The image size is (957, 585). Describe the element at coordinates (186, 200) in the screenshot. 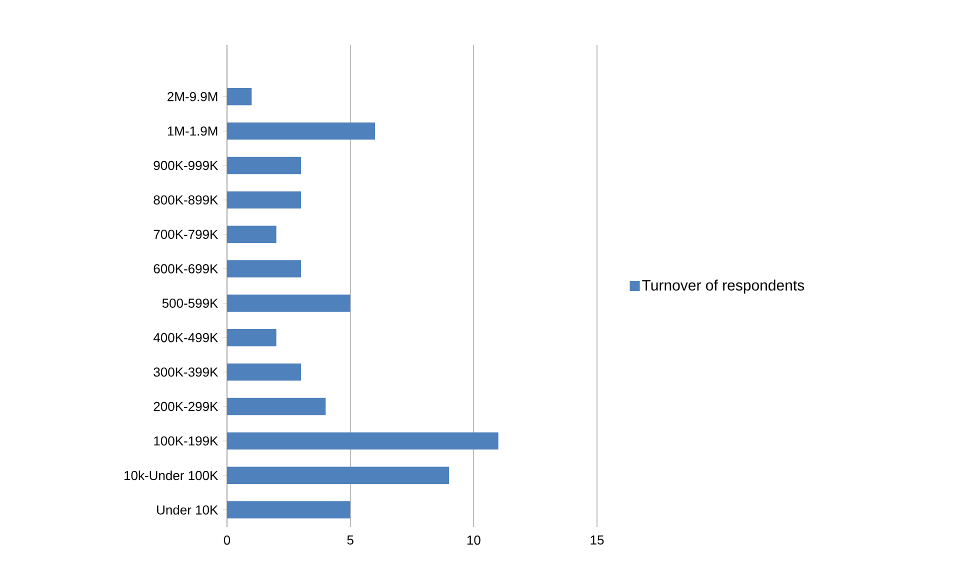

I see `y-tick-label: 800K-899K` at that location.